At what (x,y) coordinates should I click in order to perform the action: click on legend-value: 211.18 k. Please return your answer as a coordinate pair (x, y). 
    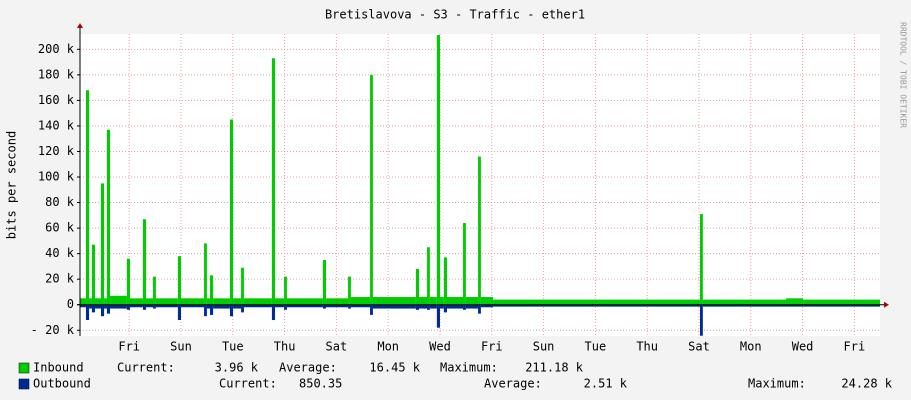
    Looking at the image, I should click on (554, 368).